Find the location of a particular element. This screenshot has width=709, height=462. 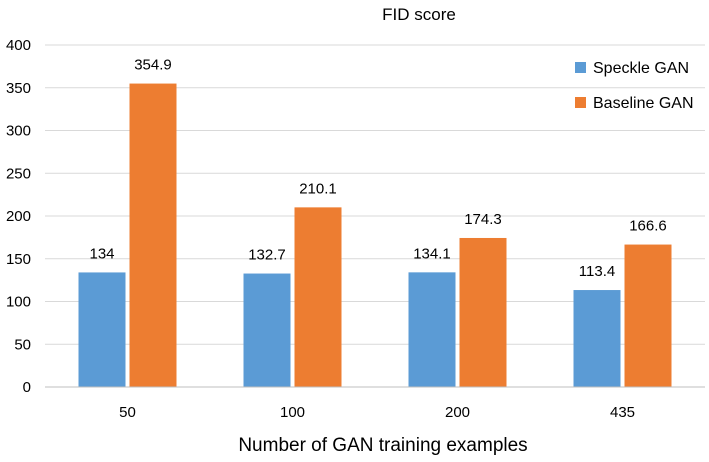

y-tick-label: 150 is located at coordinates (18, 259).